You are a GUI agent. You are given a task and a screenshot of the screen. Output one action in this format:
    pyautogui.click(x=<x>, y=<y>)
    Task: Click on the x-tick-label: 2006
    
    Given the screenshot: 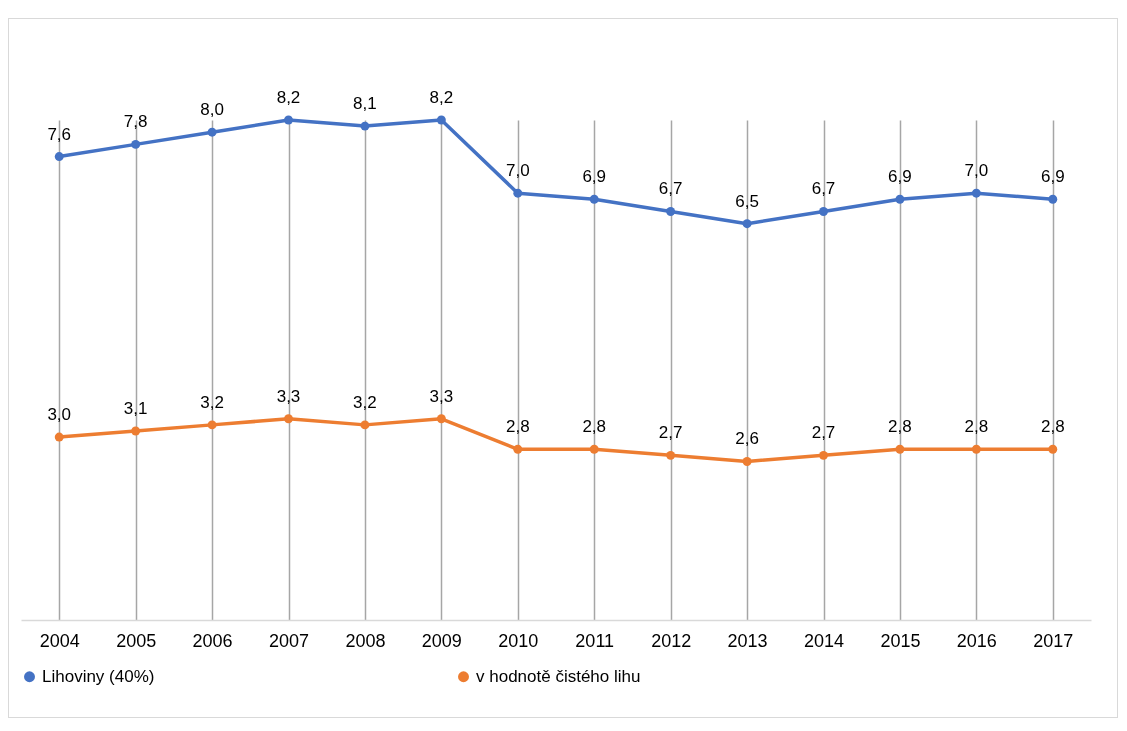 What is the action you would take?
    pyautogui.click(x=212, y=640)
    